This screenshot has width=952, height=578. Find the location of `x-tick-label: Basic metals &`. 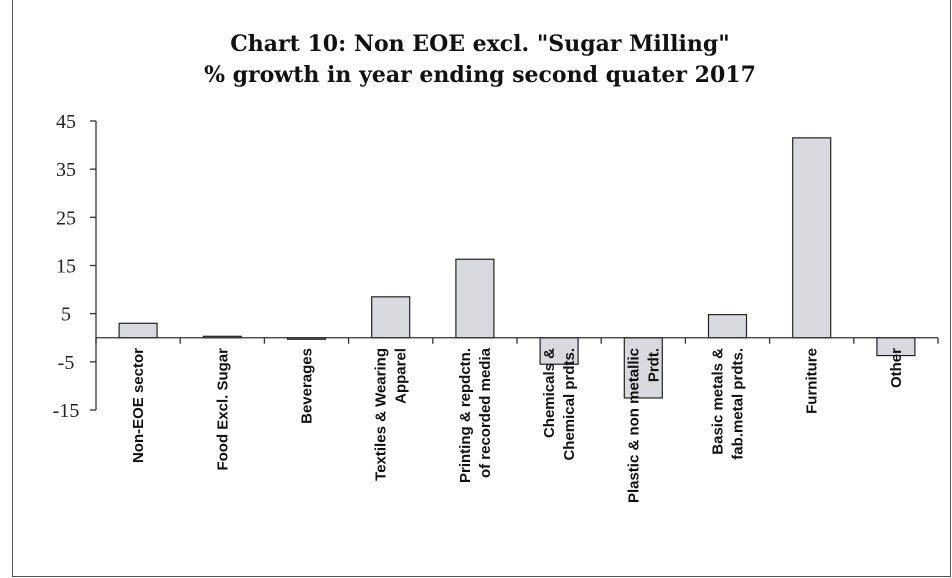

x-tick-label: Basic metals & is located at coordinates (718, 401).